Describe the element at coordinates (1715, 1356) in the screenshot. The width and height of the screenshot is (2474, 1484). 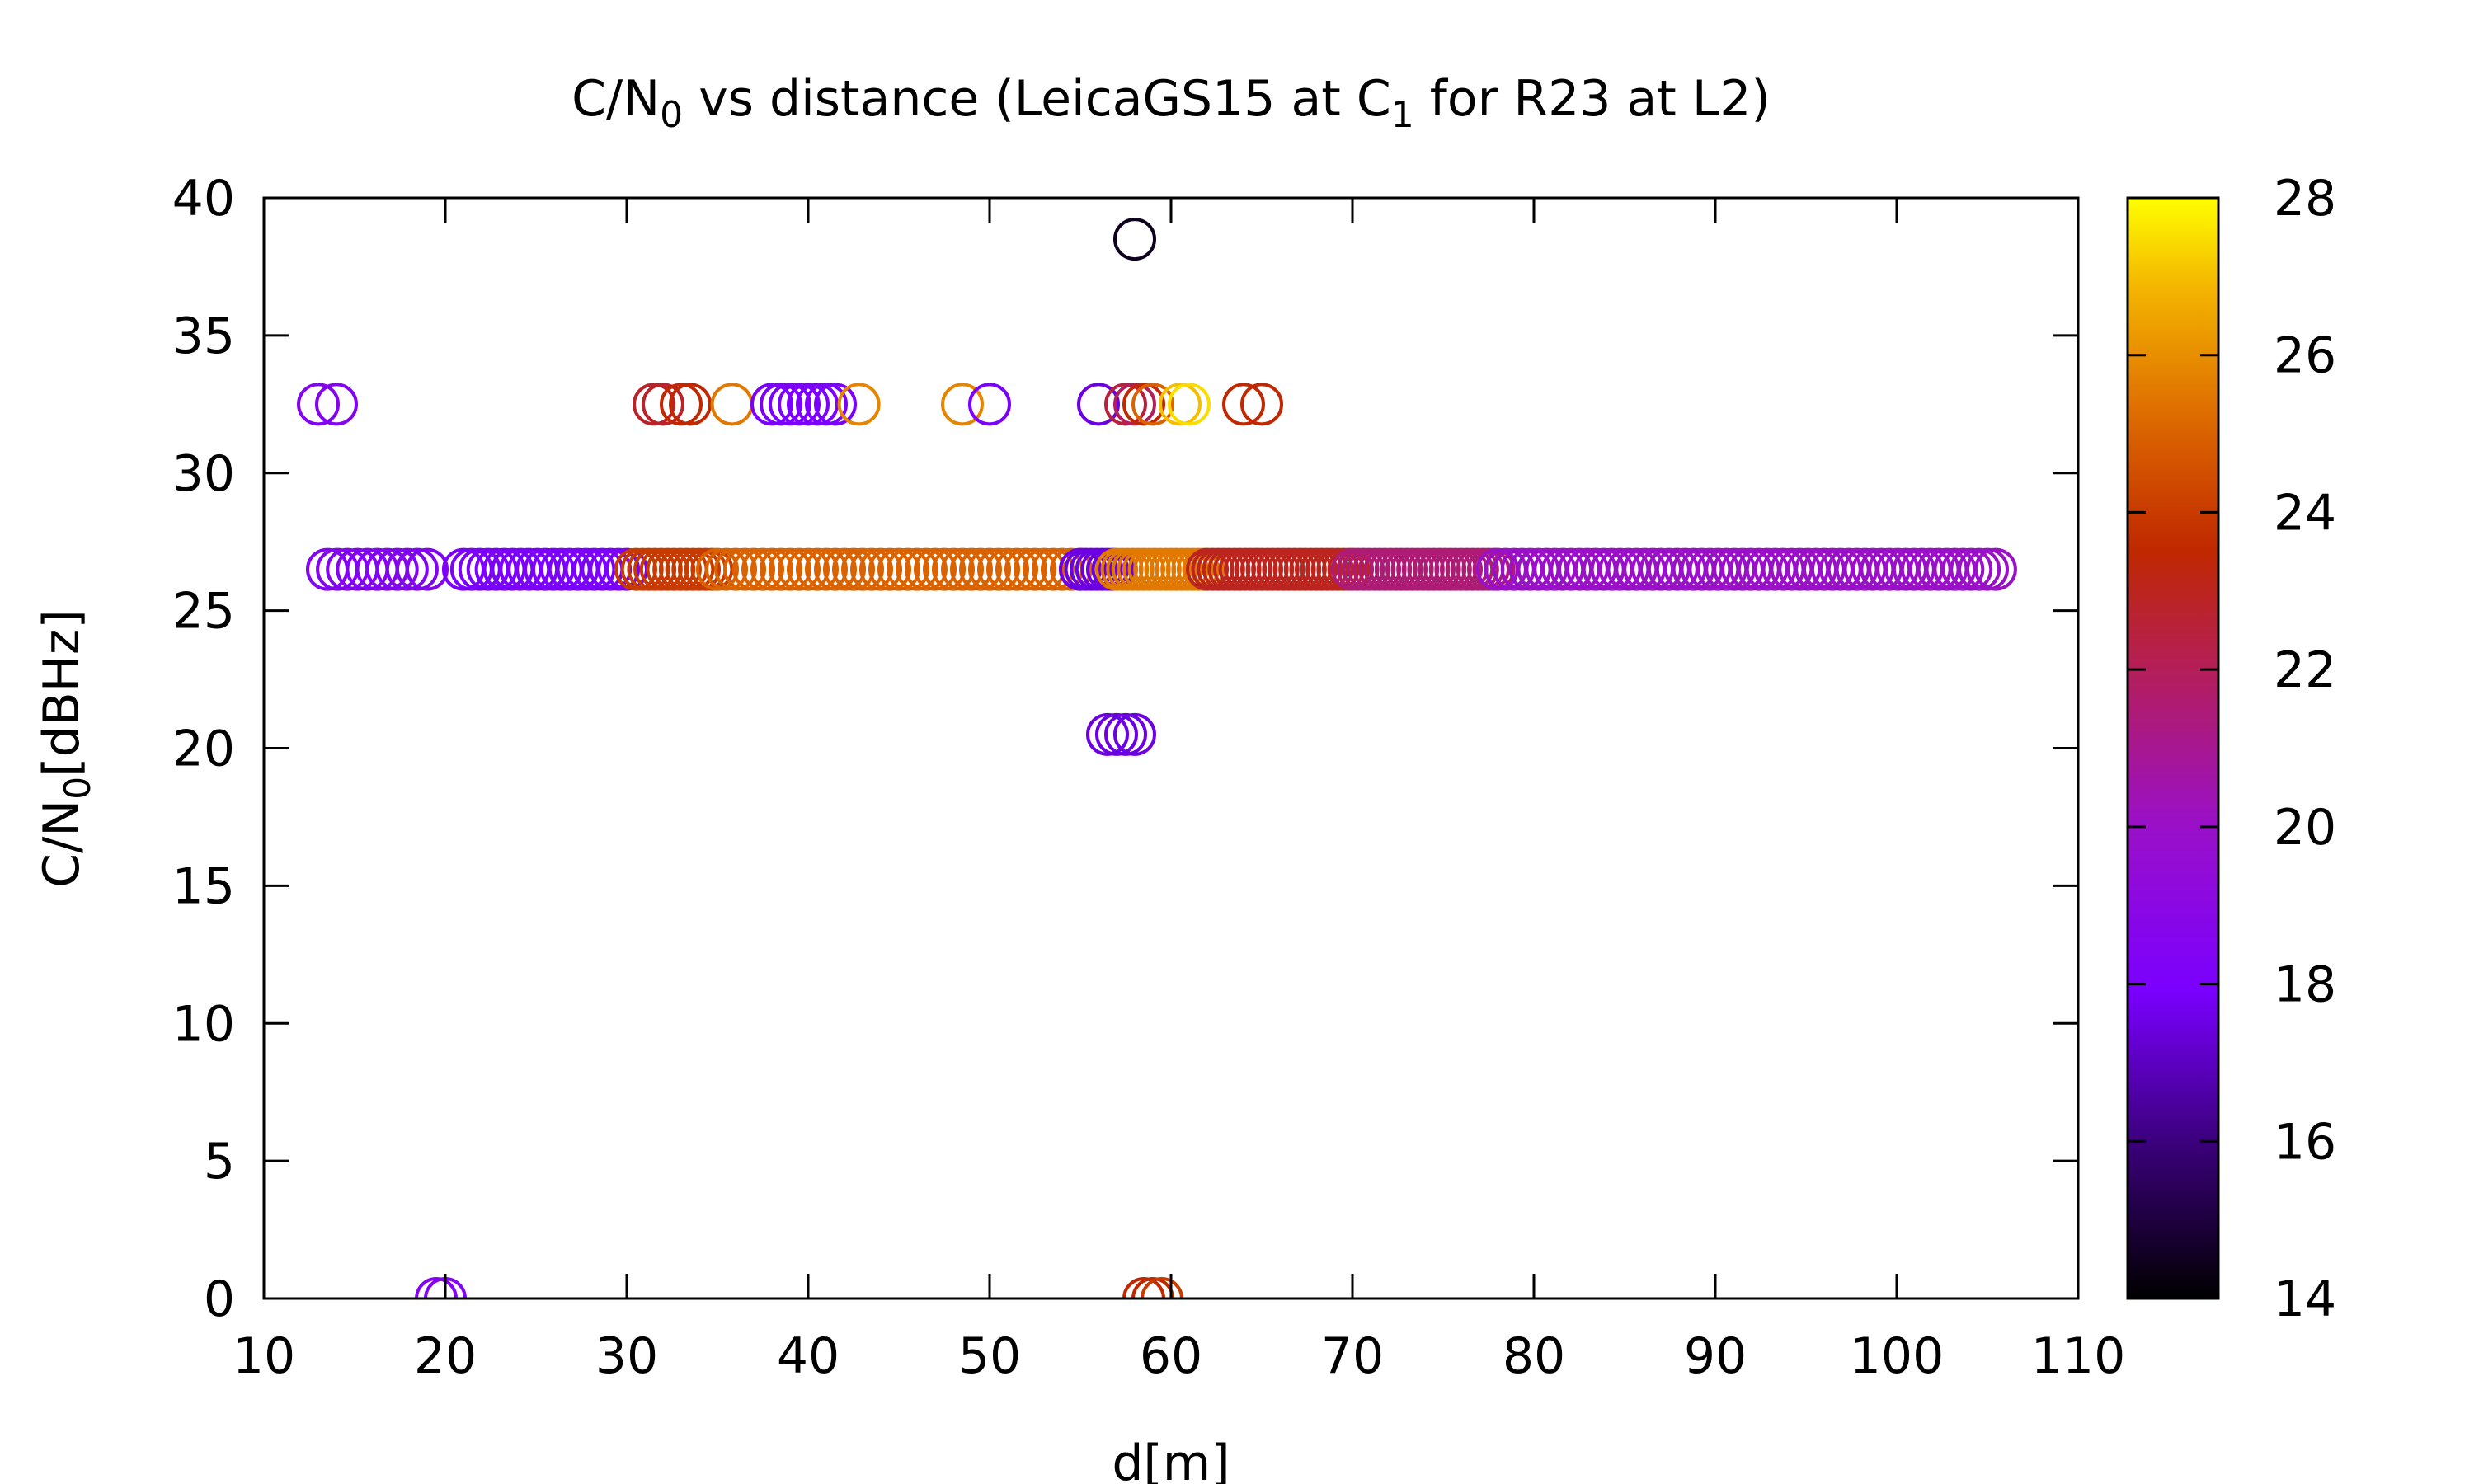
I see `x-tick-label: 90` at that location.